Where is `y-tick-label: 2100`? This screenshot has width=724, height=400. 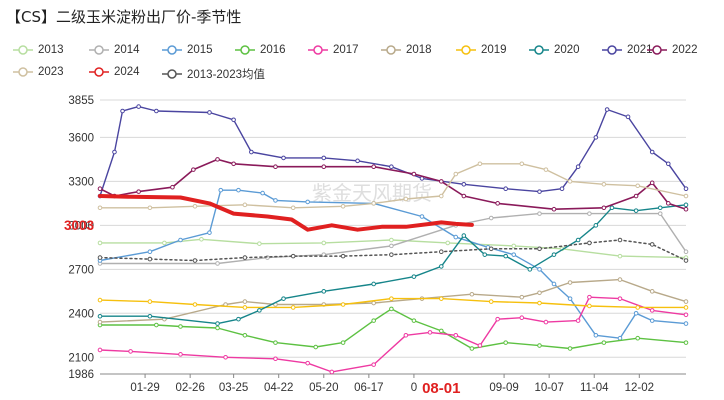
y-tick-label: 2100 is located at coordinates (81, 358).